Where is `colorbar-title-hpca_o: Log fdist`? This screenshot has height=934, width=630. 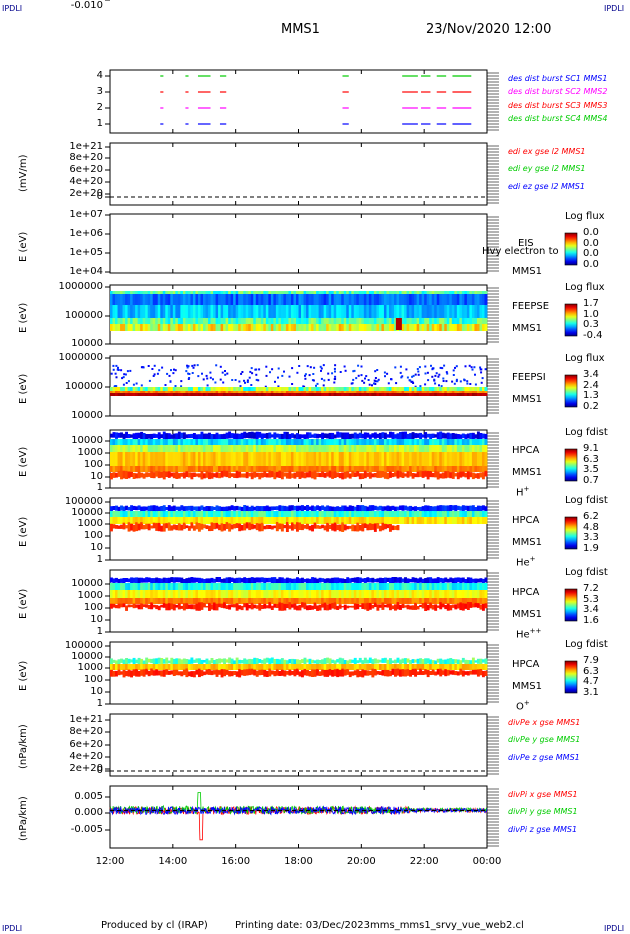 colorbar-title-hpca_o: Log fdist is located at coordinates (586, 644).